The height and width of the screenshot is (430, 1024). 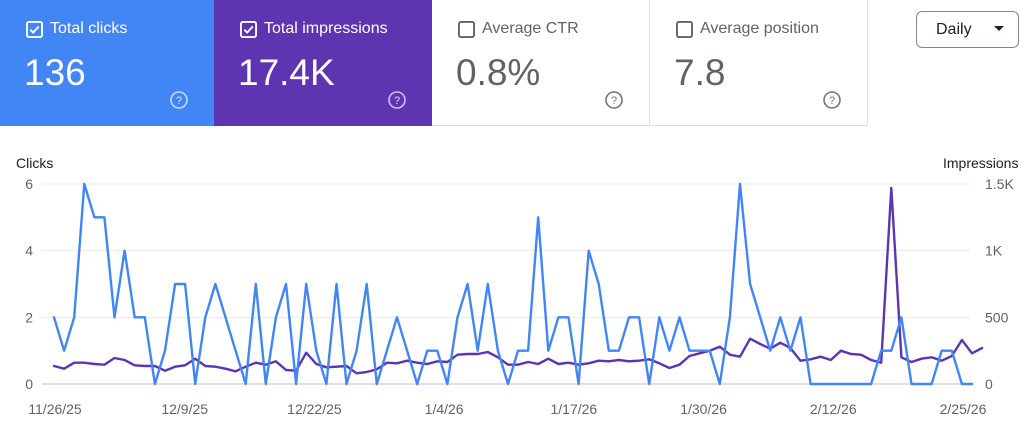 What do you see at coordinates (89, 28) in the screenshot?
I see `metric-label: Total clicks` at bounding box center [89, 28].